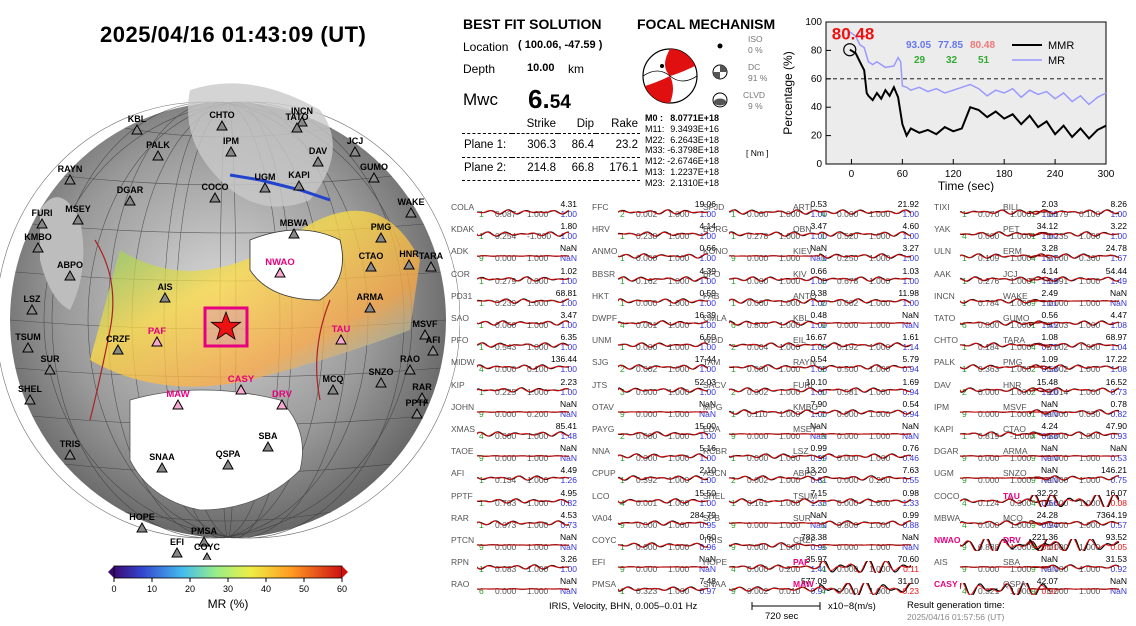  I want to click on distance-factor: -1.000, so click(1022, 436).